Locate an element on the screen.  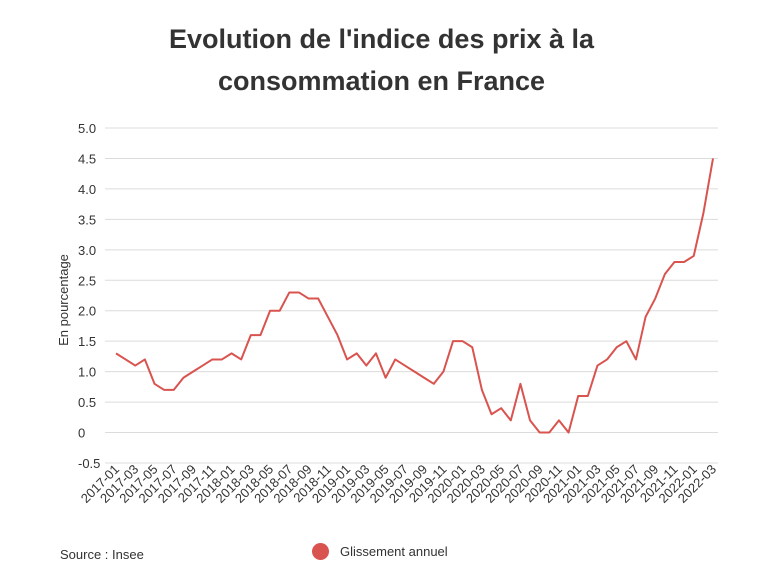
y-axis-ticks: -0.5 0 0.5 1.0 1.5 2.0 2.5 3.0 3.5 4.0 4.5 5.0 is located at coordinates (89, 296).